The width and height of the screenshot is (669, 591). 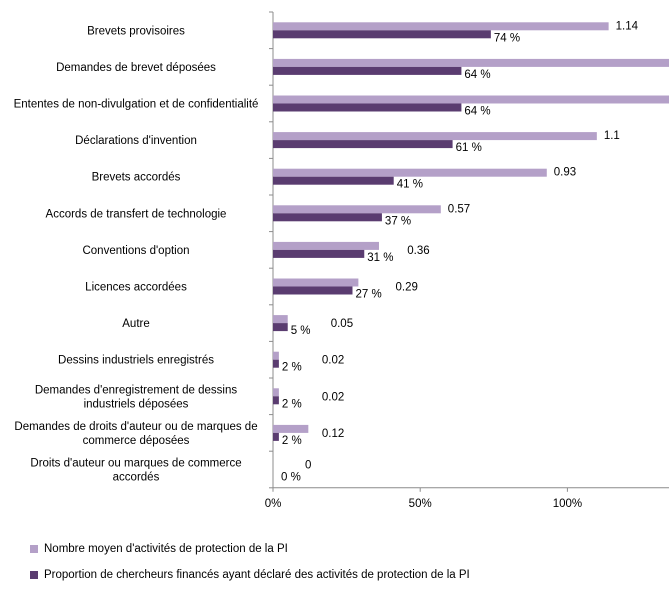 I want to click on category-label: Autre, so click(x=136, y=324).